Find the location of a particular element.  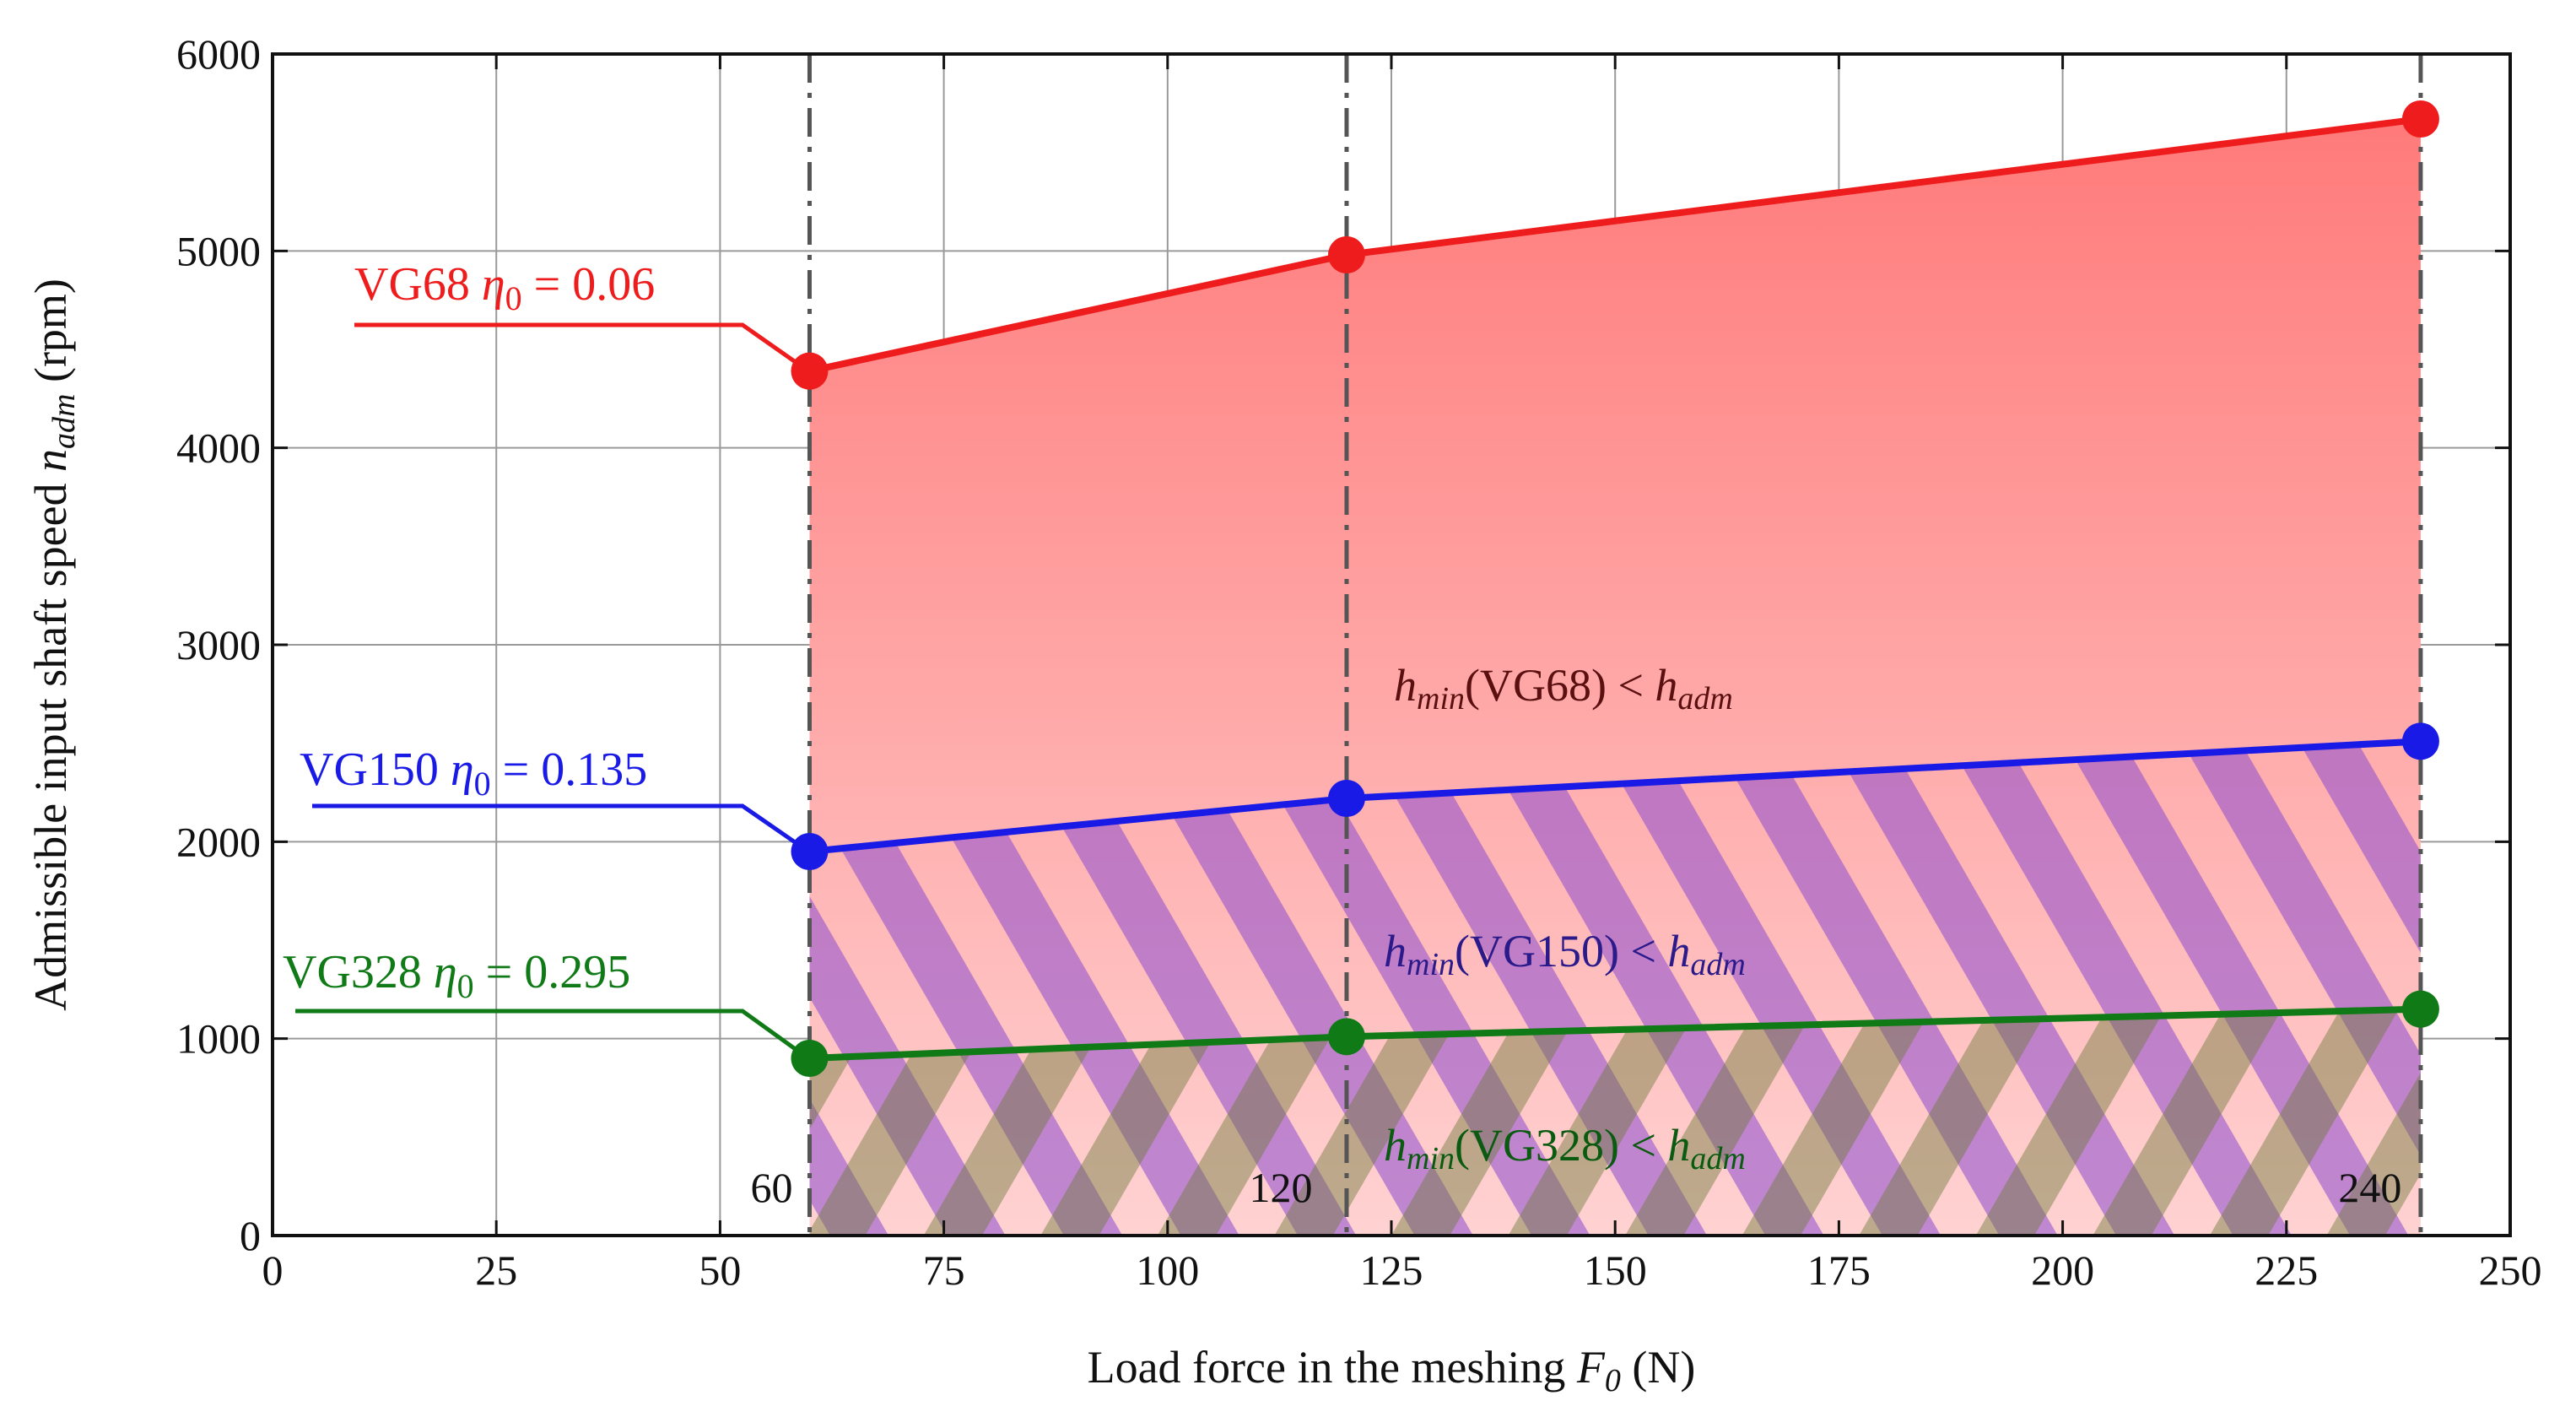

y-tick-label: 1000 is located at coordinates (218, 1039).